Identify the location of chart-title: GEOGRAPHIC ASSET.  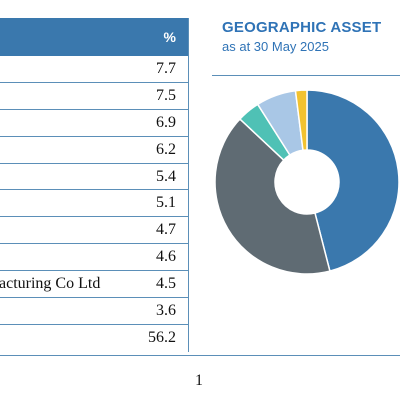
(302, 27).